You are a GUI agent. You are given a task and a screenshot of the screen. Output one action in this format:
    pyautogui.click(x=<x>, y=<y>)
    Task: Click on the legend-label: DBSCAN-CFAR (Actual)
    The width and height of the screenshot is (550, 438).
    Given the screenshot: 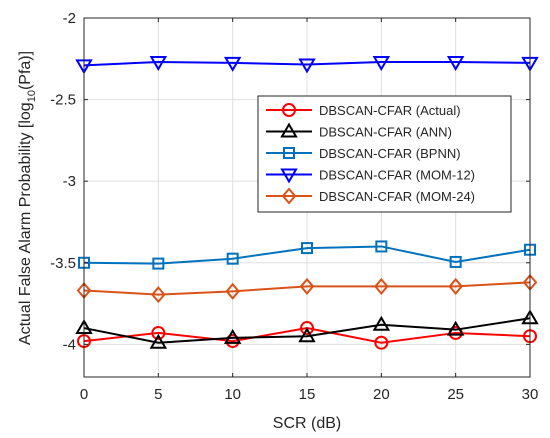 What is the action you would take?
    pyautogui.click(x=390, y=110)
    